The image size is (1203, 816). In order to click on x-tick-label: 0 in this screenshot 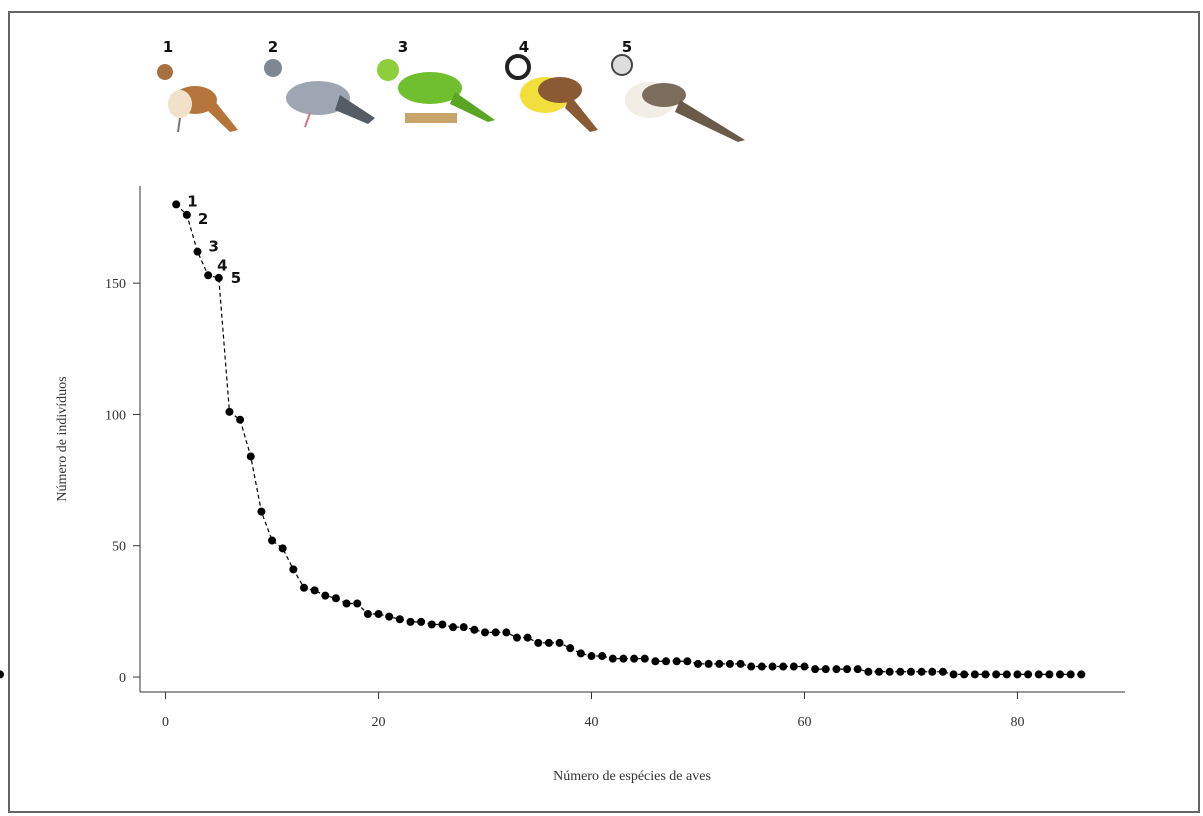, I will do `click(165, 722)`.